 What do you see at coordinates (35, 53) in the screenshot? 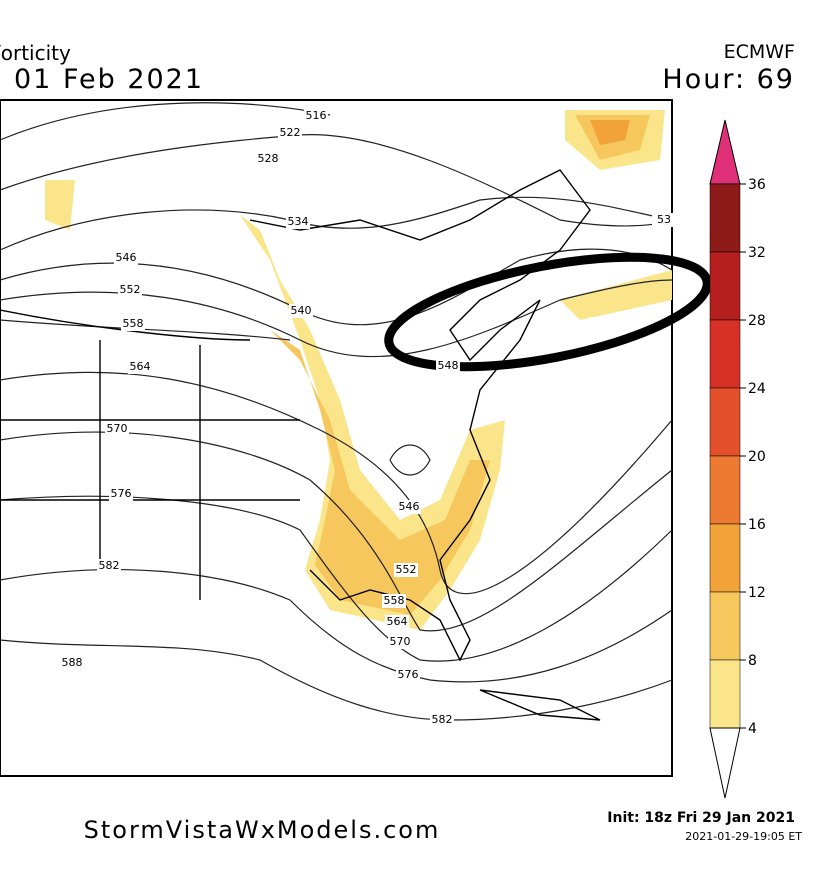
I see `title: /orticity` at bounding box center [35, 53].